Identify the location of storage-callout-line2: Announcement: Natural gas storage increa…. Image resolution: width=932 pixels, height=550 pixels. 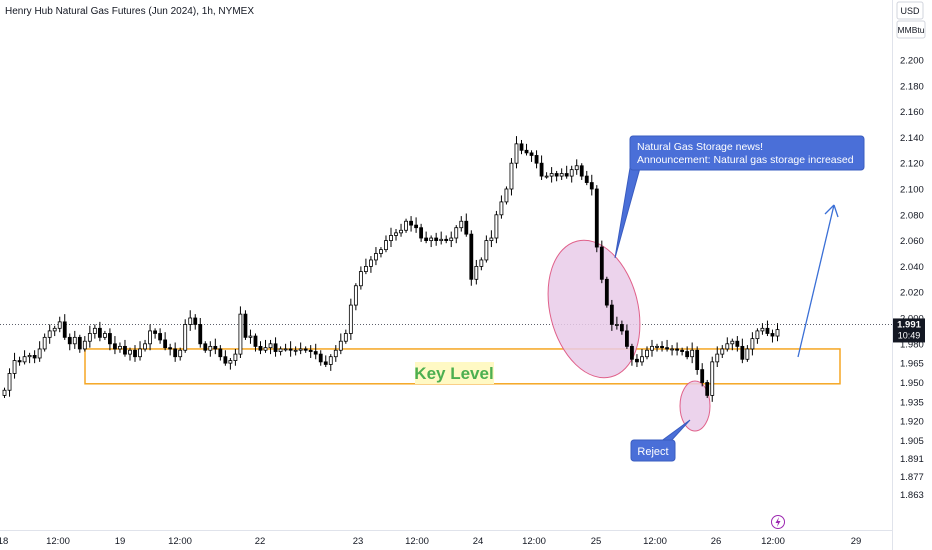
(745, 160).